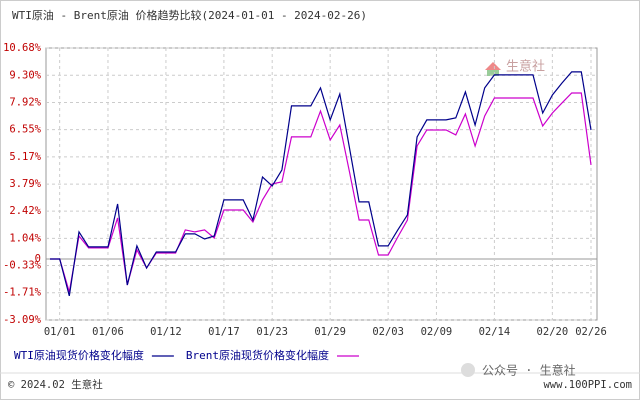  What do you see at coordinates (468, 370) in the screenshot?
I see `watermark-icon` at bounding box center [468, 370].